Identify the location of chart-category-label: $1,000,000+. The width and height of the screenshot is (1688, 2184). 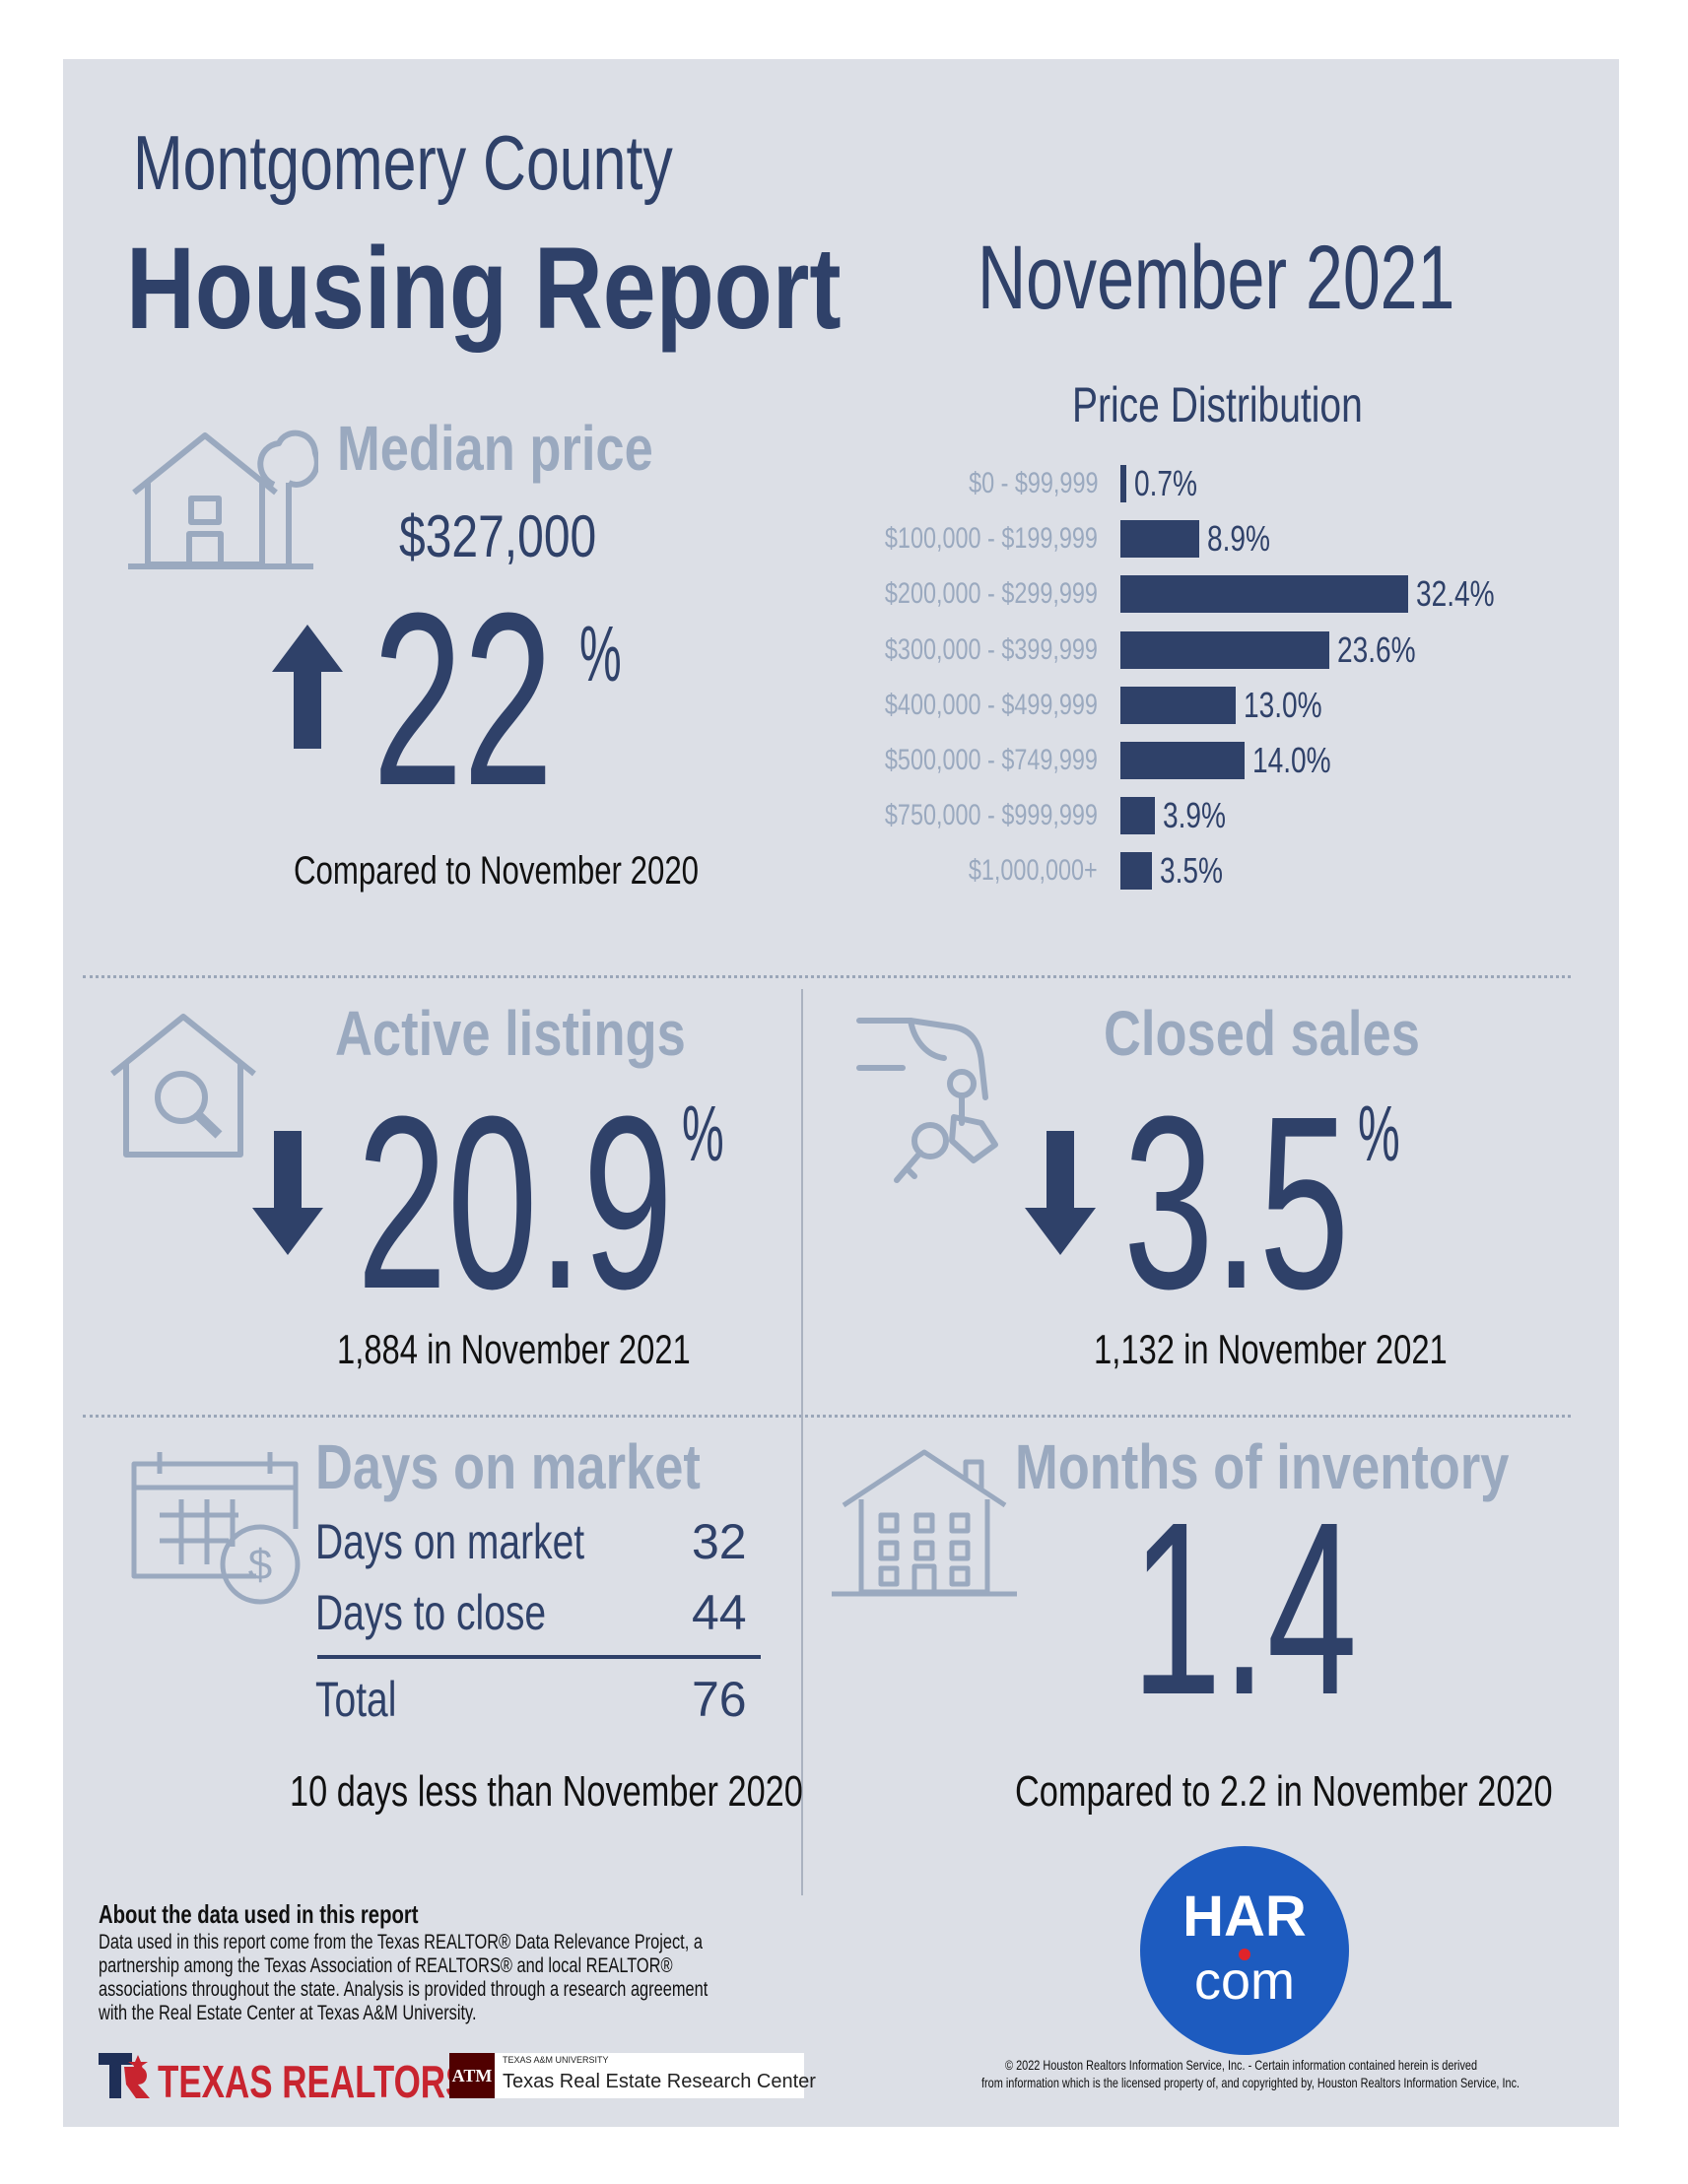
(1033, 871).